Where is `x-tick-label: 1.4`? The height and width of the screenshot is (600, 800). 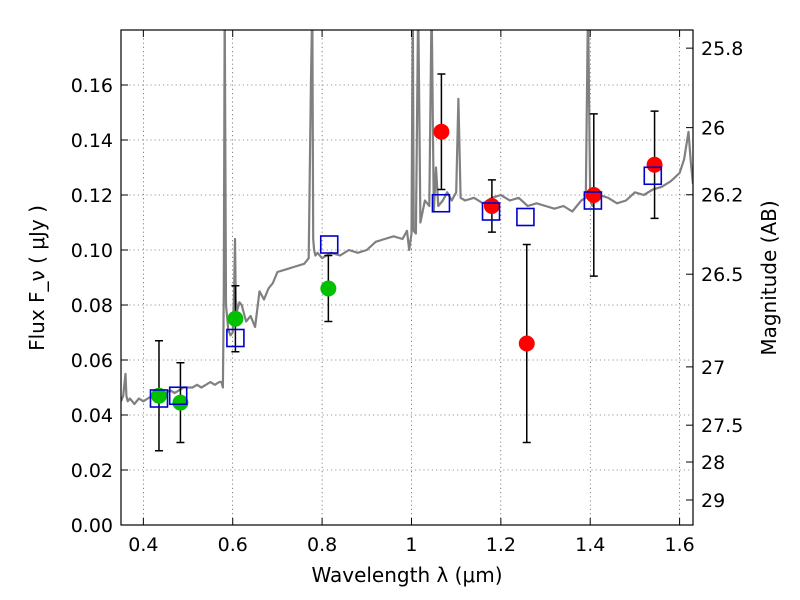 x-tick-label: 1.4 is located at coordinates (590, 545).